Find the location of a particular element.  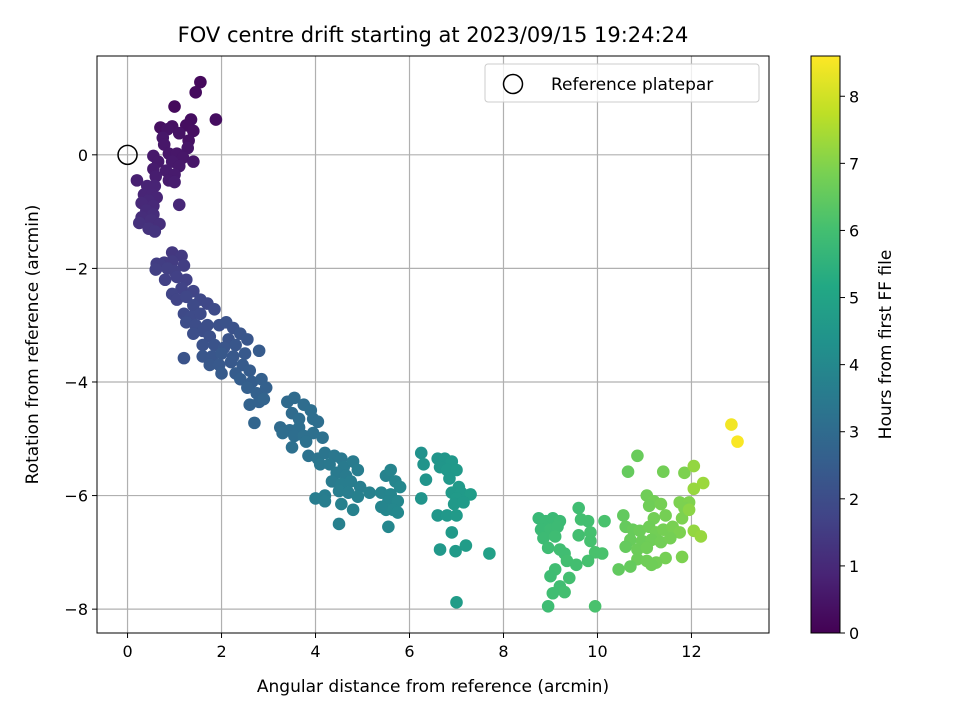

legend-marker-open-circle is located at coordinates (513, 84).